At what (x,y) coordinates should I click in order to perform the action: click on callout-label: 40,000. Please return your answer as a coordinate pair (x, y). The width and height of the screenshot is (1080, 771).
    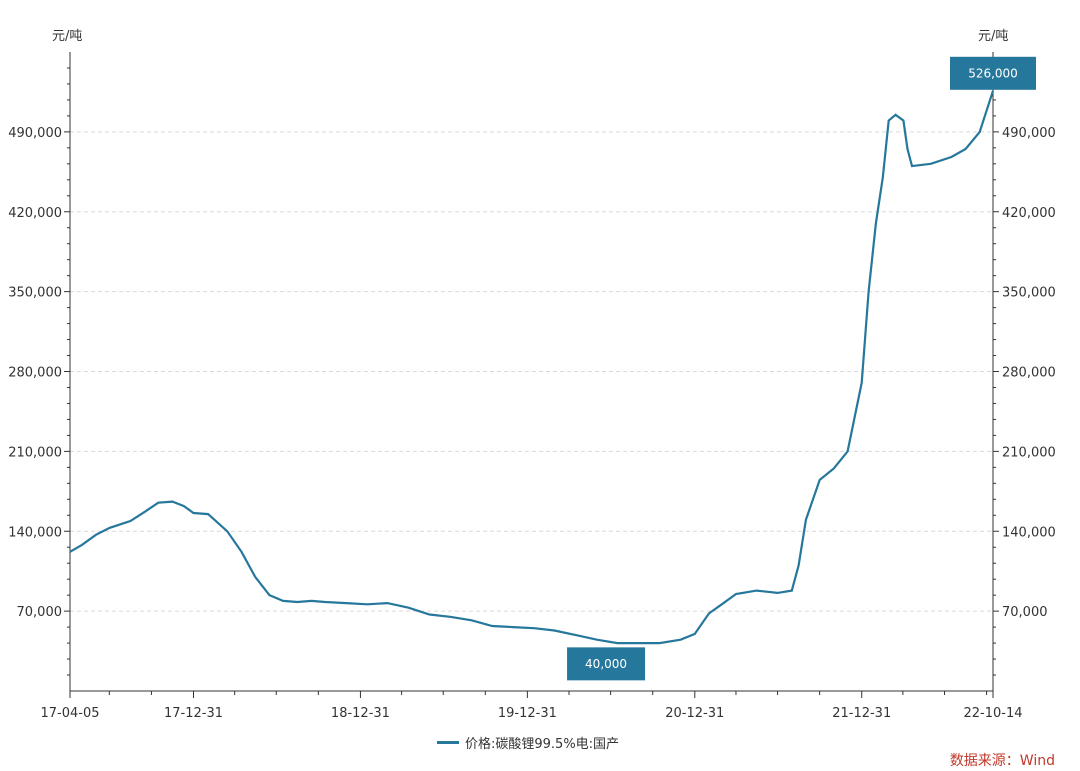
    Looking at the image, I should click on (606, 664).